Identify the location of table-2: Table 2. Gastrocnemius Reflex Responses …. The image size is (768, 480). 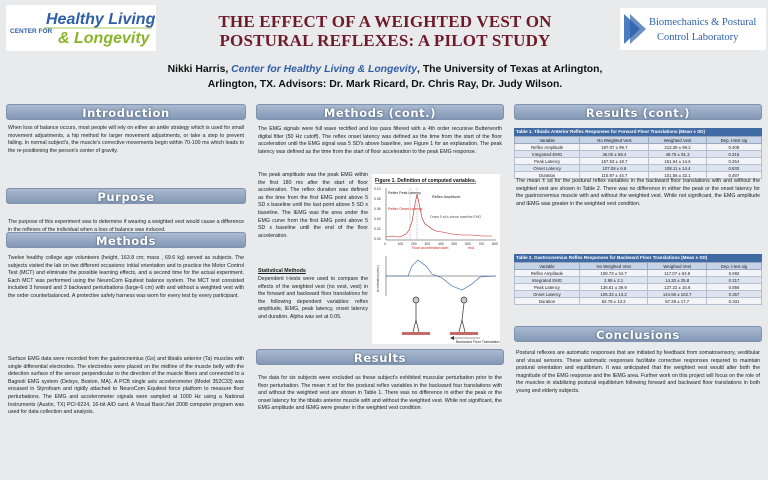
(638, 279).